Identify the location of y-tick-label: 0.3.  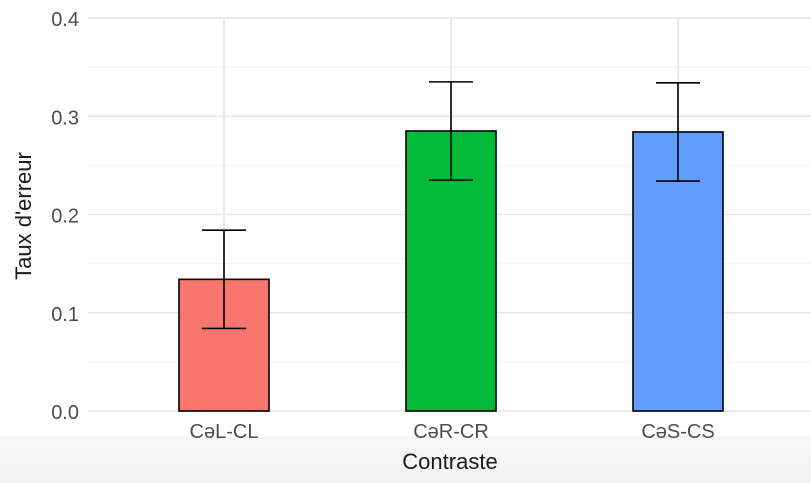
(65, 118).